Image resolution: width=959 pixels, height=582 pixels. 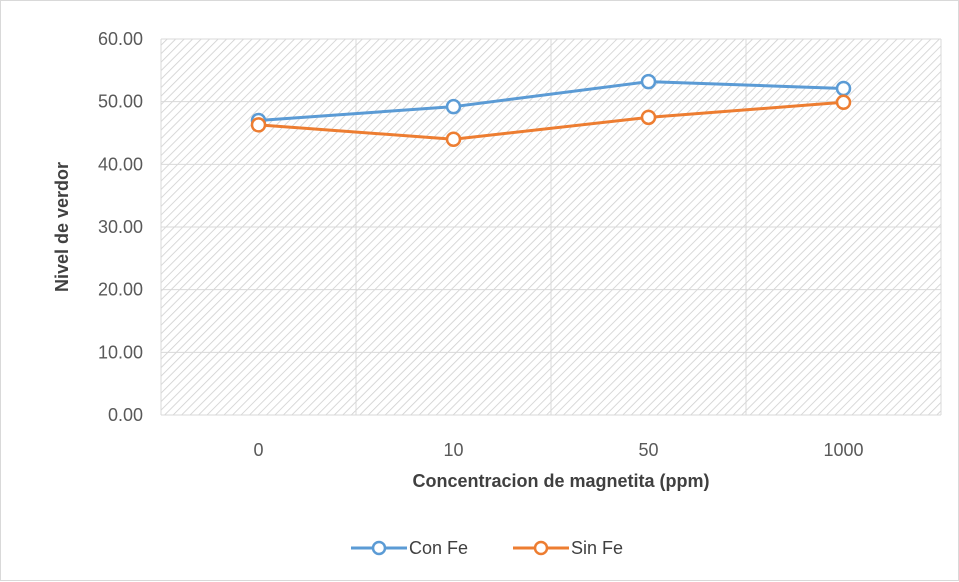 What do you see at coordinates (597, 548) in the screenshot?
I see `legend-label: Sin Fe` at bounding box center [597, 548].